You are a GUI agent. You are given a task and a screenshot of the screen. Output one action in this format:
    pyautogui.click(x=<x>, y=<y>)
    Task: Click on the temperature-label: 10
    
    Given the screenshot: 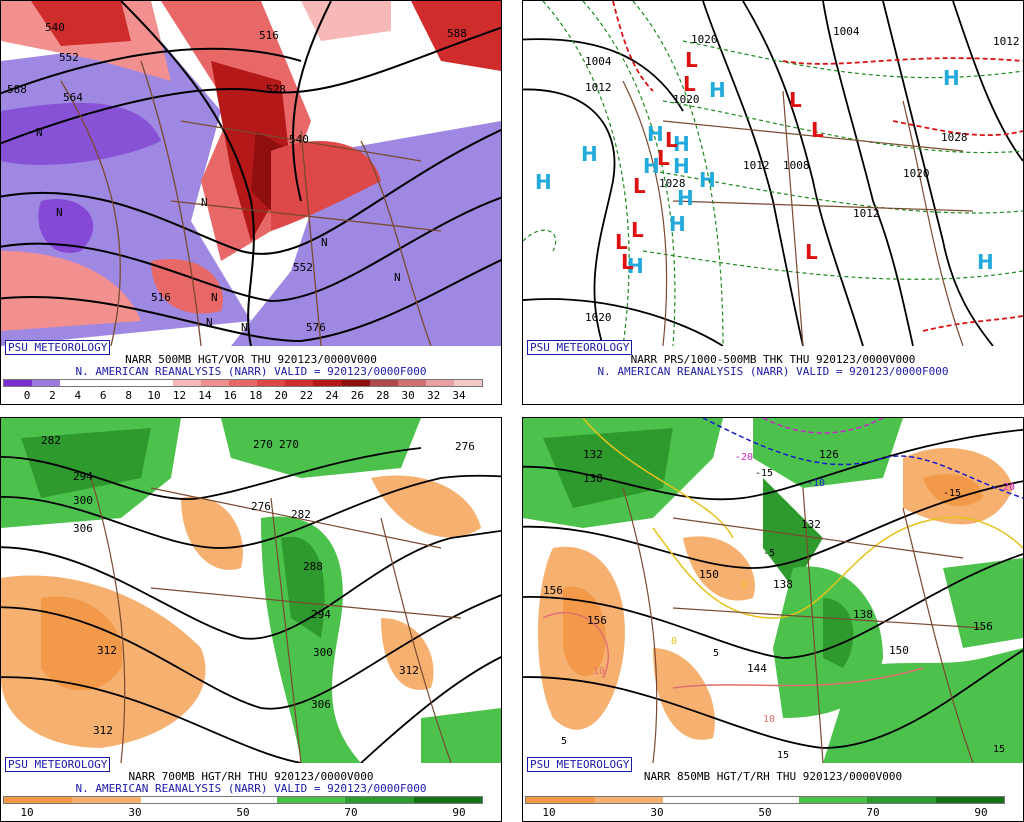 What is the action you would take?
    pyautogui.click(x=599, y=671)
    